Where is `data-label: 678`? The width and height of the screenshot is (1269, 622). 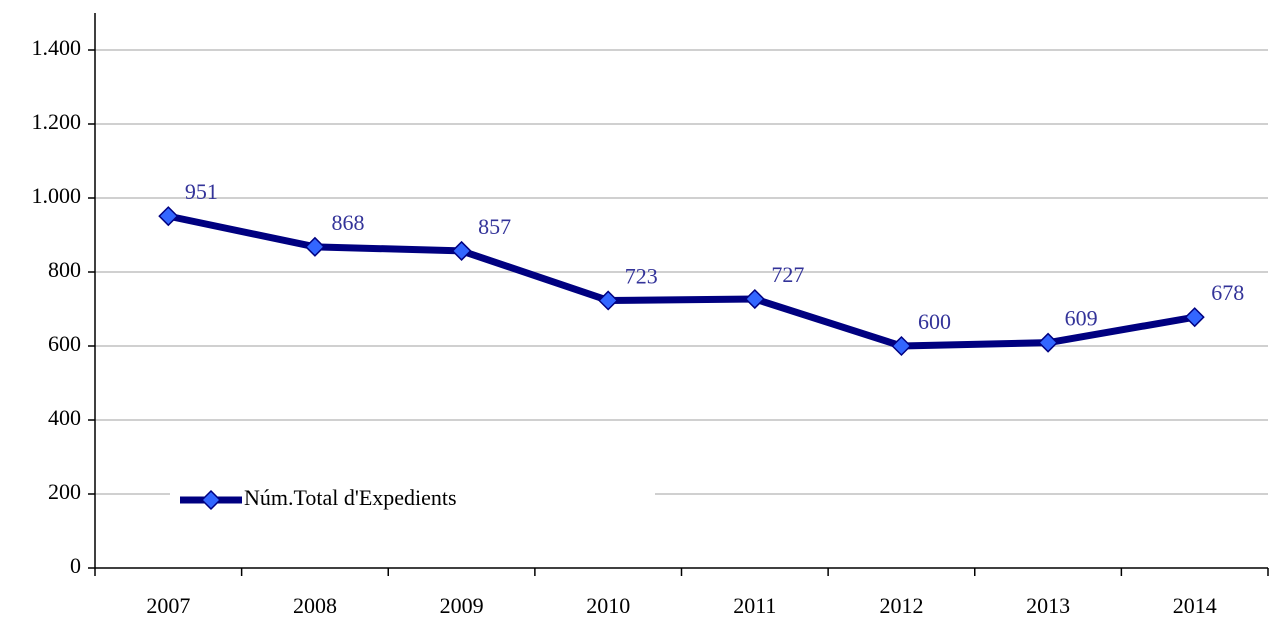
data-label: 678 is located at coordinates (1227, 292).